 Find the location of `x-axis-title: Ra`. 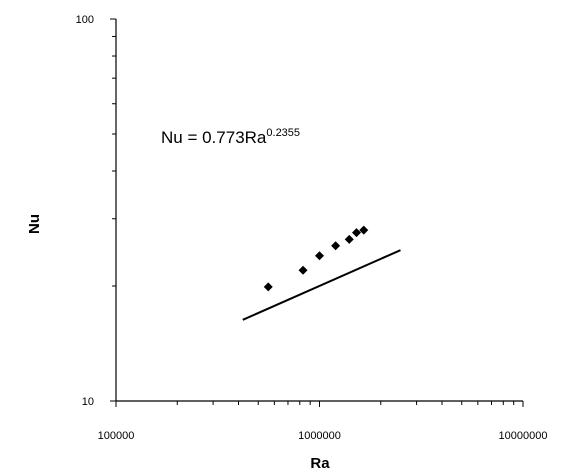

x-axis-title: Ra is located at coordinates (320, 463).